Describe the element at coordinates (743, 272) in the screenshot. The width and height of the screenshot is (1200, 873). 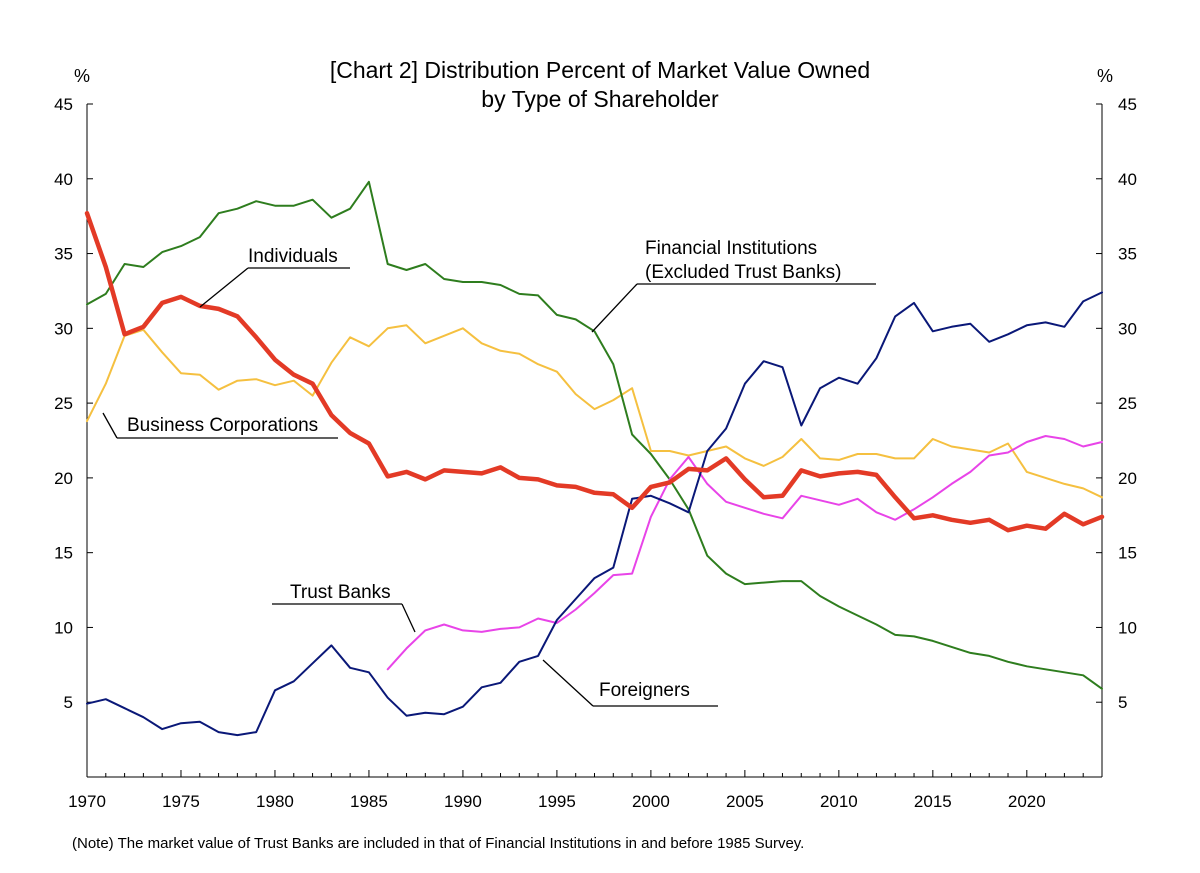
I see `label-financial-line2: (Excluded Trust Banks)` at that location.